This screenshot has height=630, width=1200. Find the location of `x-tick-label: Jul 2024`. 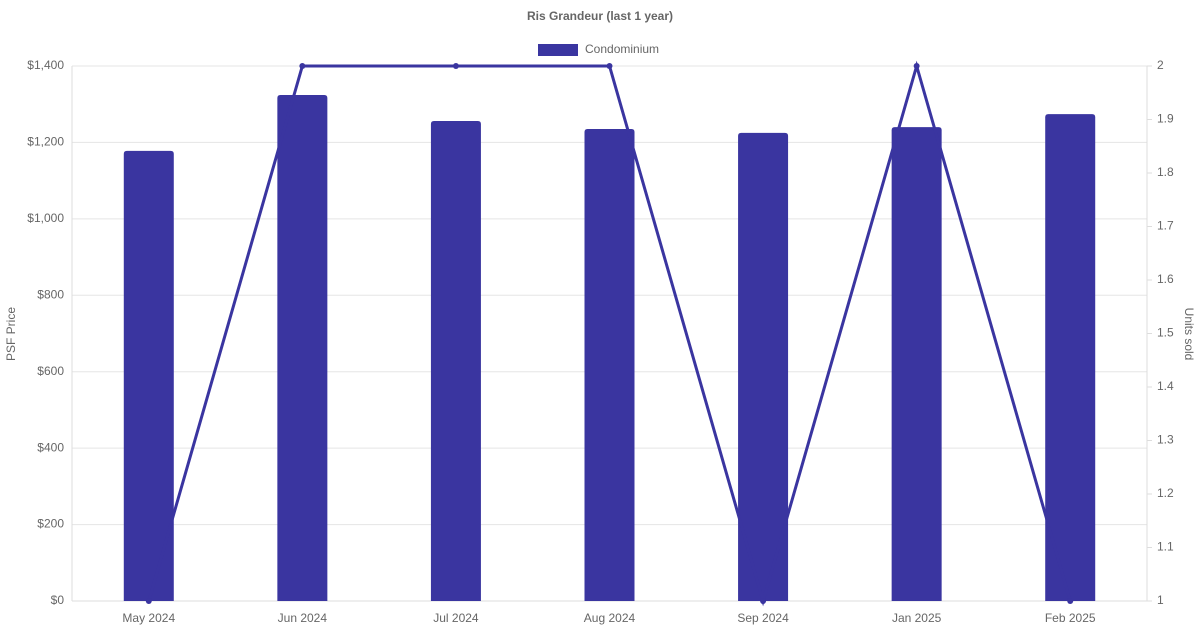

x-tick-label: Jul 2024 is located at coordinates (456, 618).